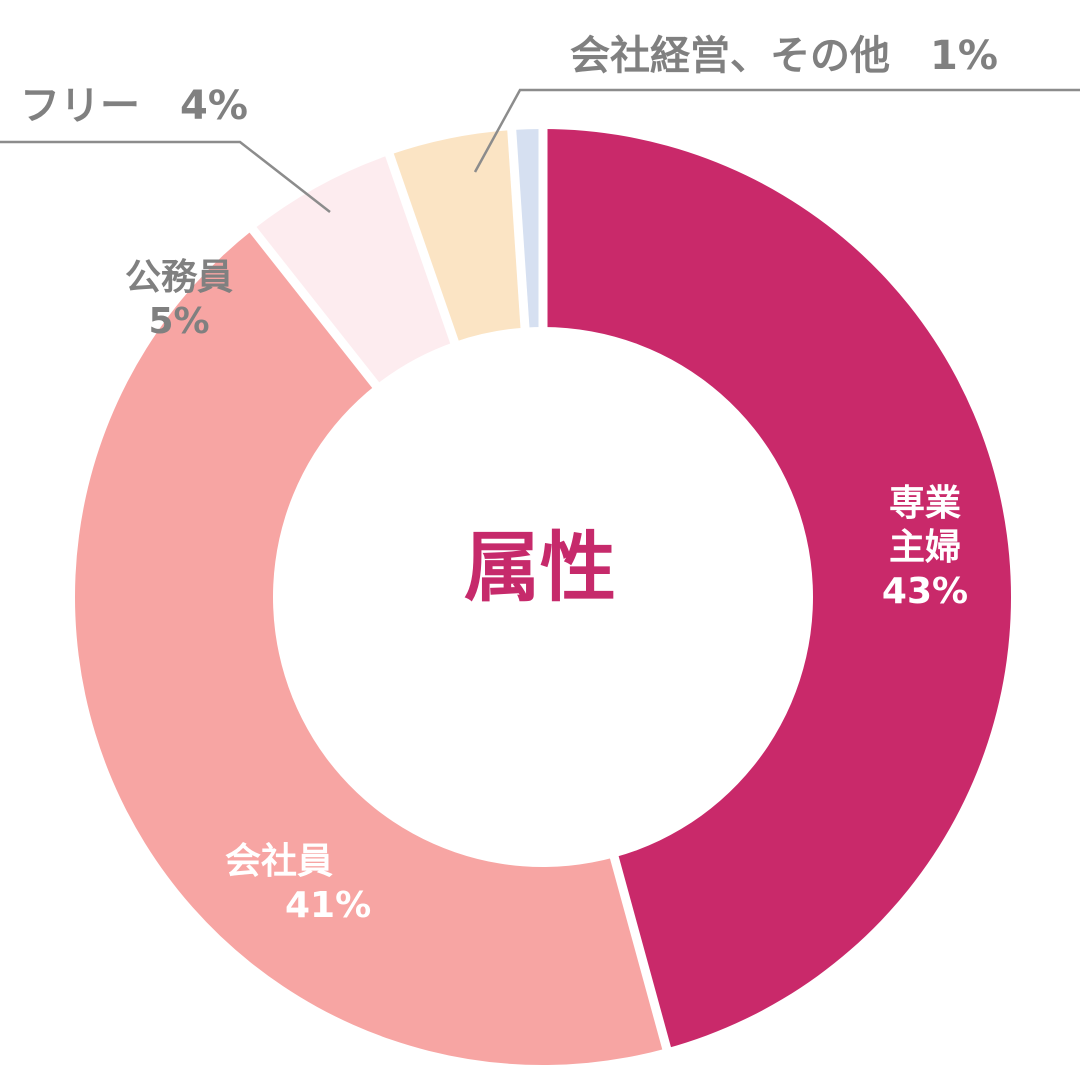 This screenshot has width=1080, height=1080. I want to click on slice-label-management: 会社経営、その他 1%, so click(784, 56).